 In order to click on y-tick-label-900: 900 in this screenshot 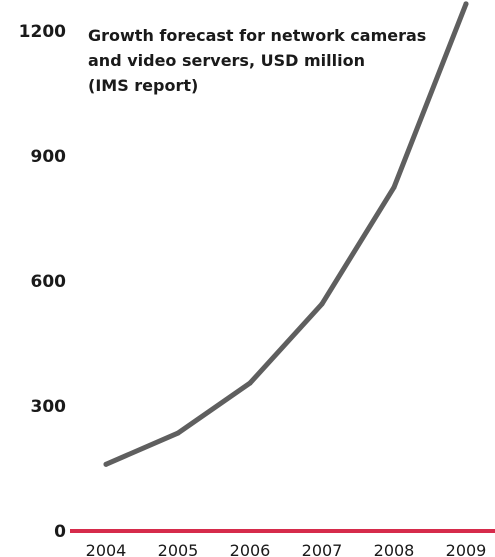, I will do `click(49, 157)`.